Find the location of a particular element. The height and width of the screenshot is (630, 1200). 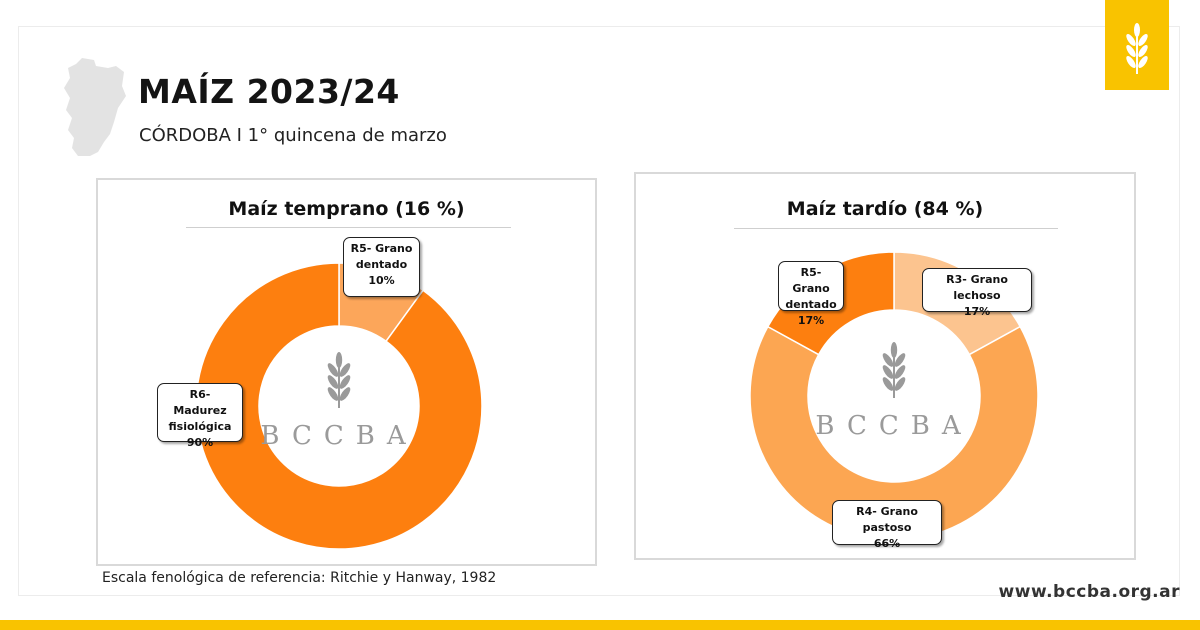

slice-label: R4- Grano pastoso 66% is located at coordinates (887, 525).